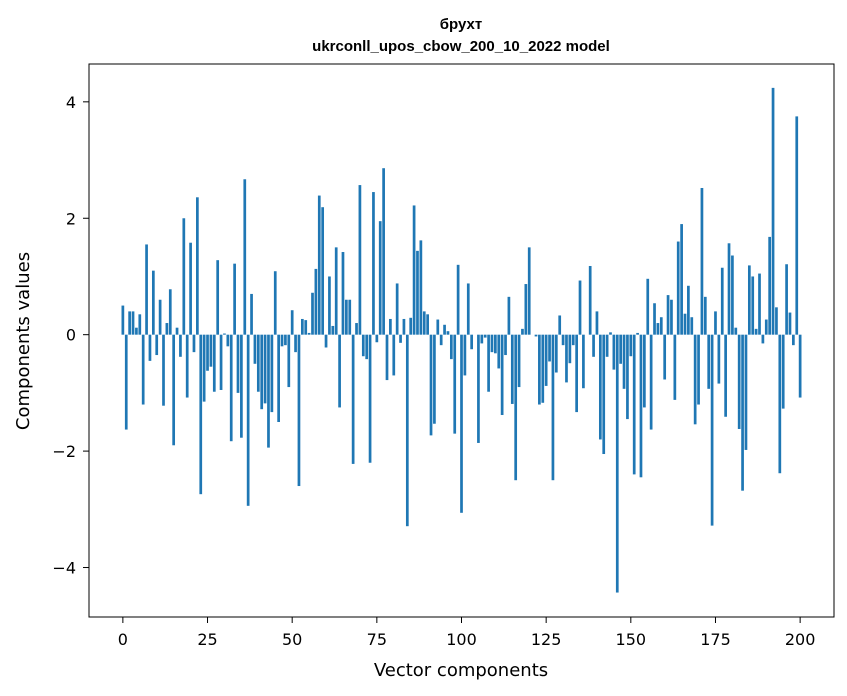  I want to click on x-tick-label: 150, so click(631, 639).